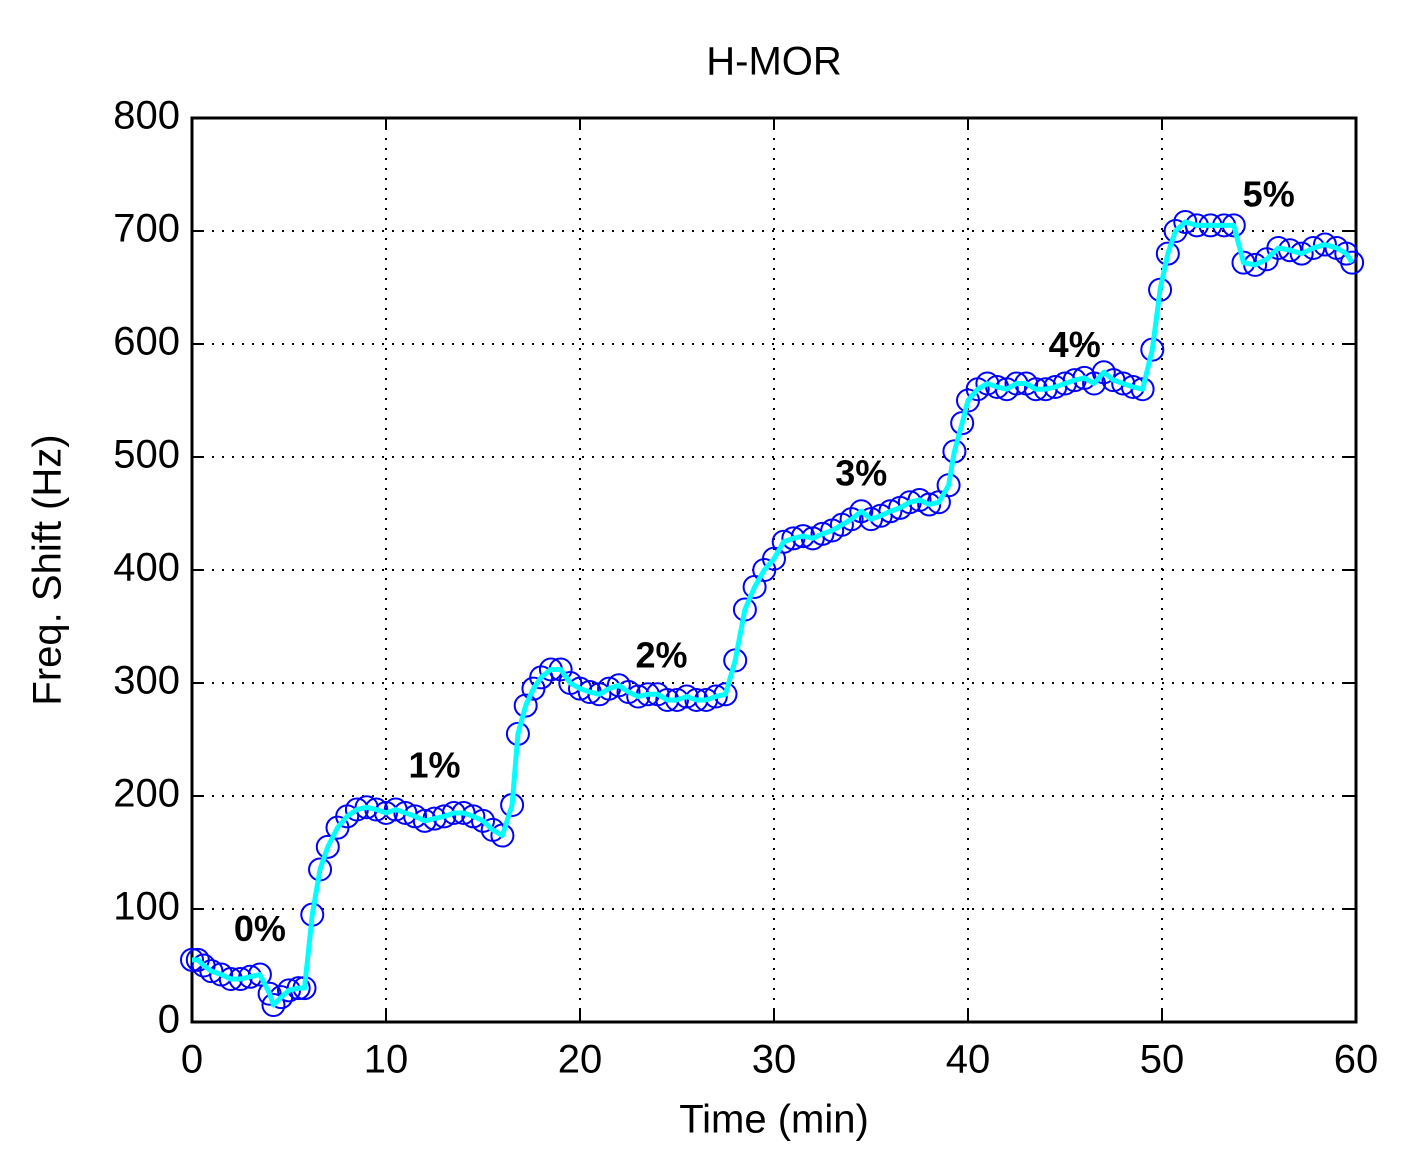 This screenshot has height=1173, width=1408. Describe the element at coordinates (661, 655) in the screenshot. I see `annotation: 2%` at that location.